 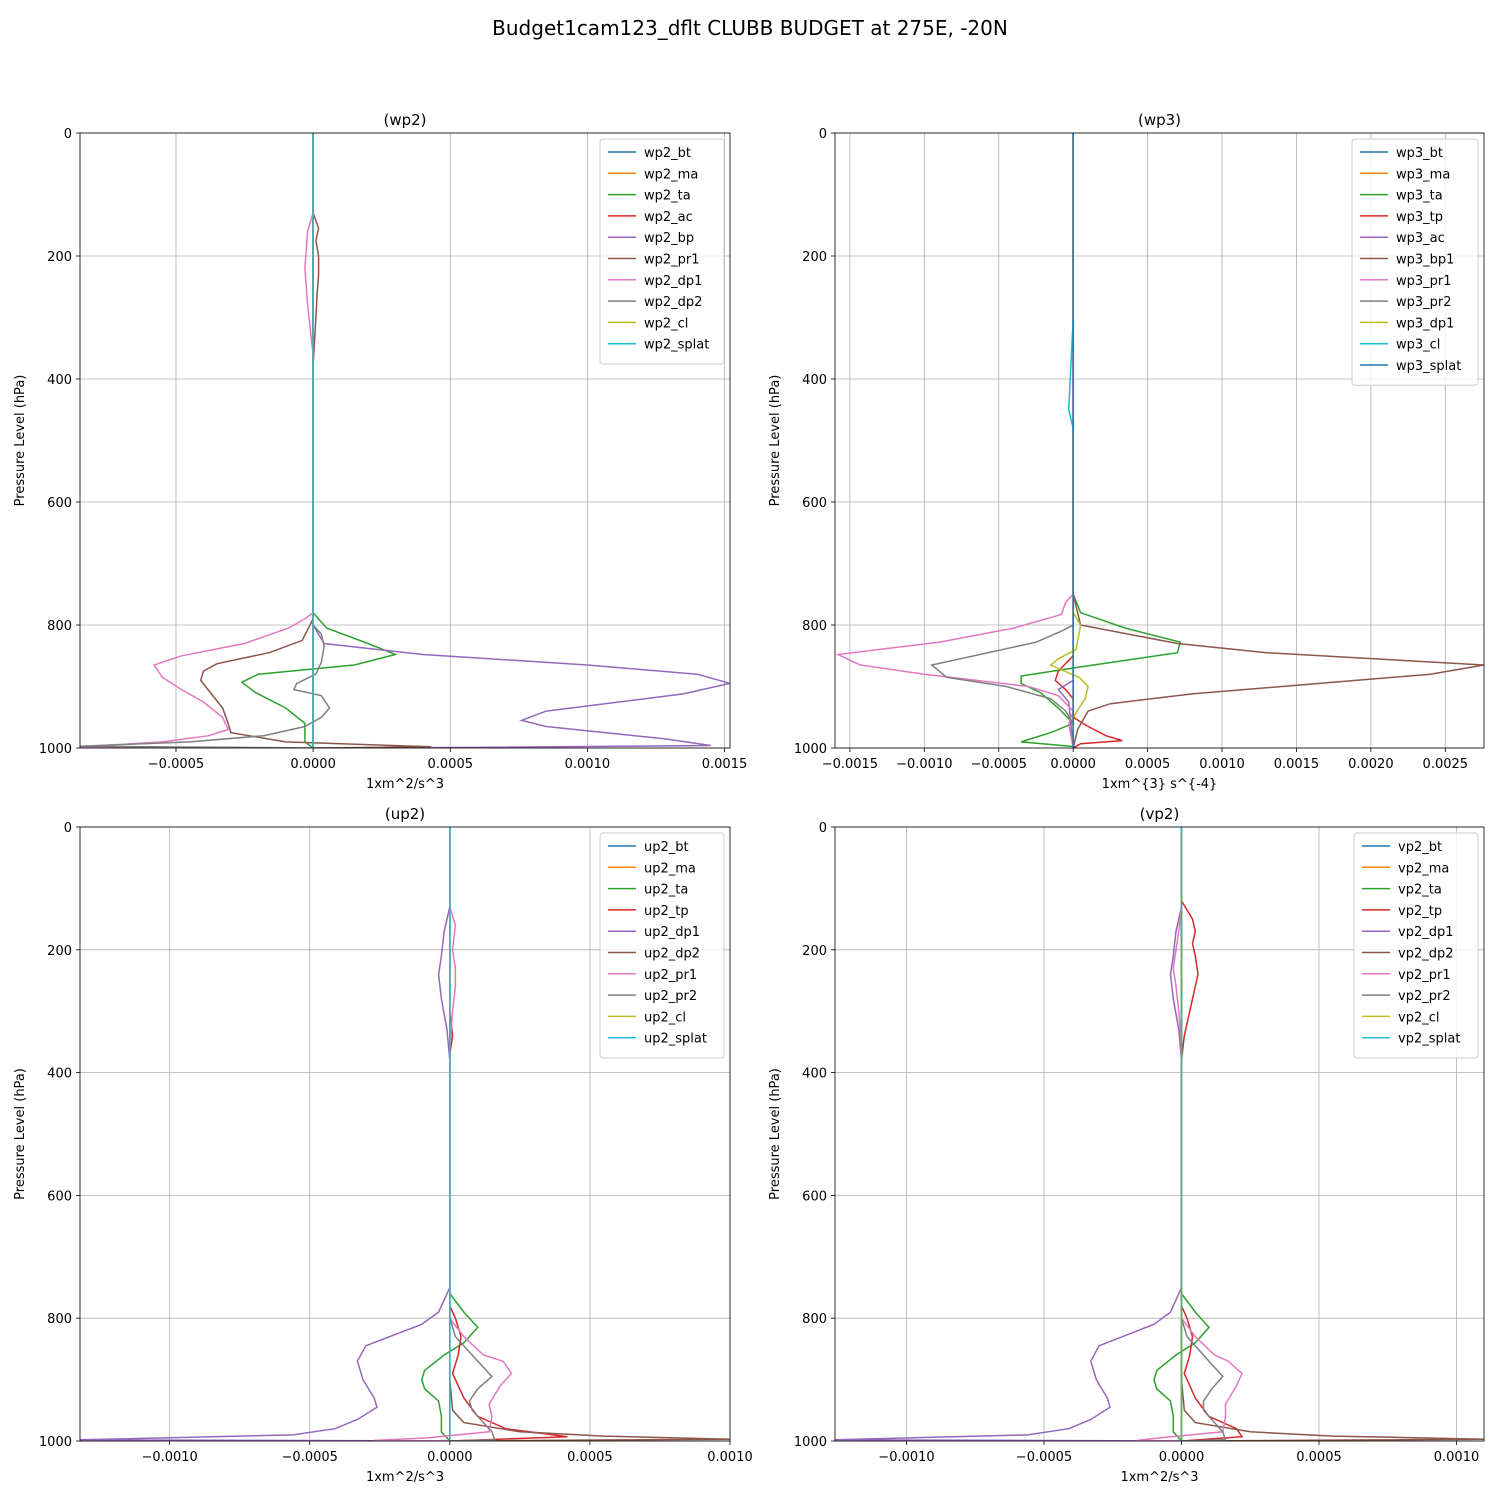 I want to click on panel-3-ytick-label: 1000, so click(x=55, y=1442).